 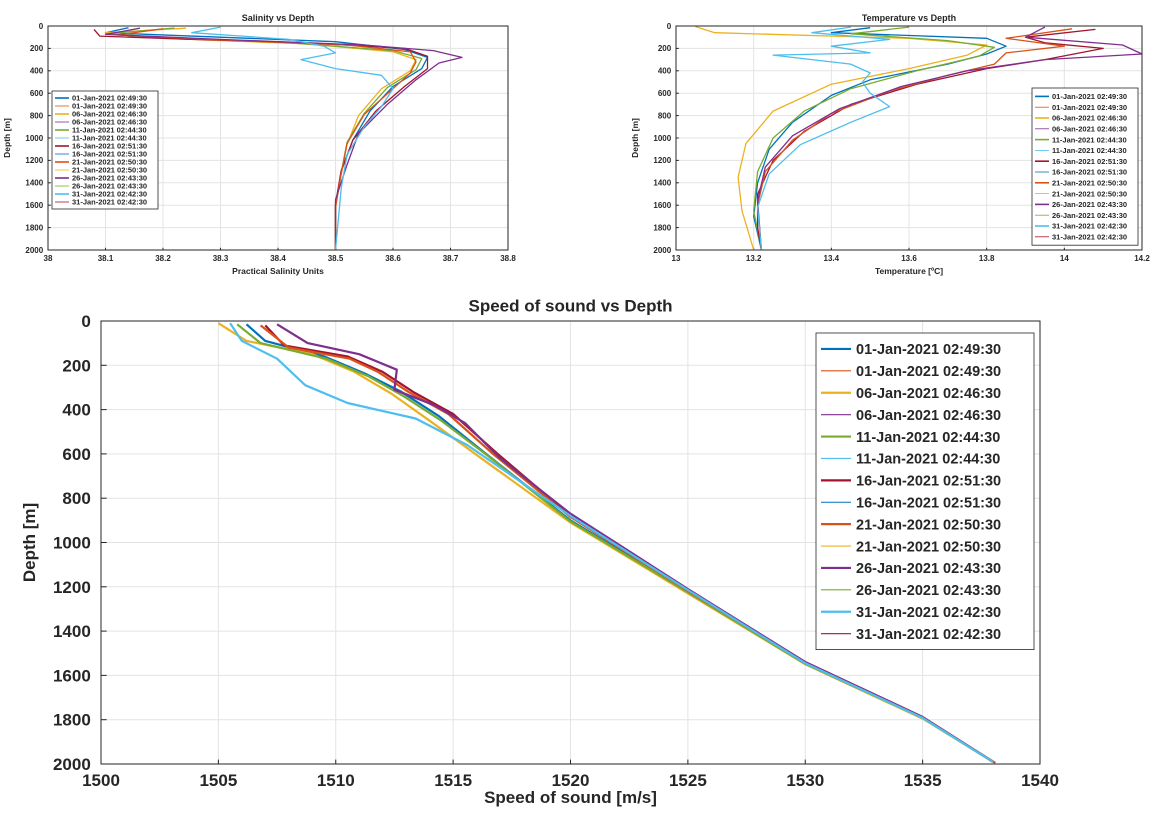 What do you see at coordinates (72, 764) in the screenshot?
I see `sound-y-tick-label: 2000` at bounding box center [72, 764].